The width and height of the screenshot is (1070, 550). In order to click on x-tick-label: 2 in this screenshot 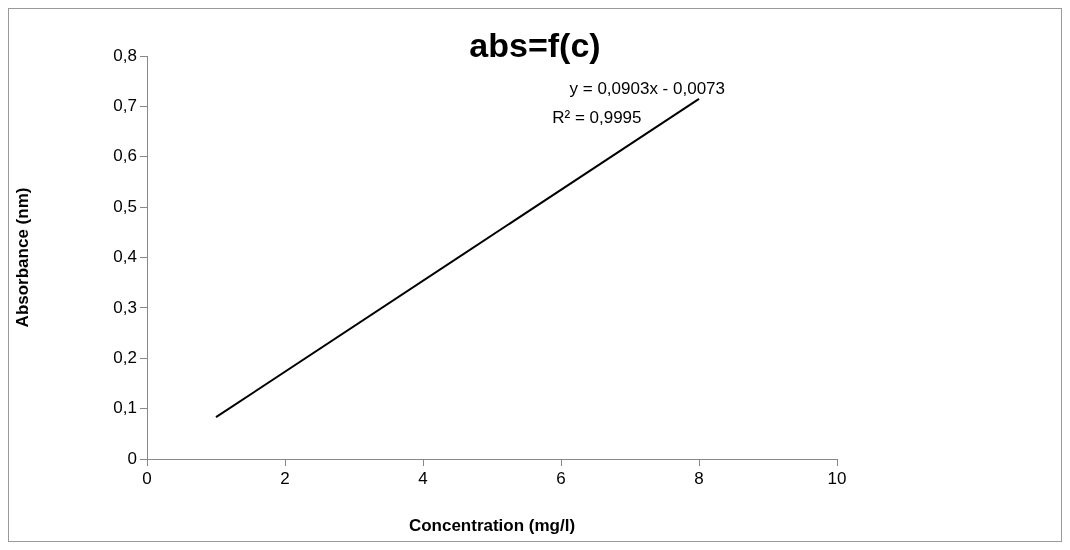, I will do `click(285, 478)`.